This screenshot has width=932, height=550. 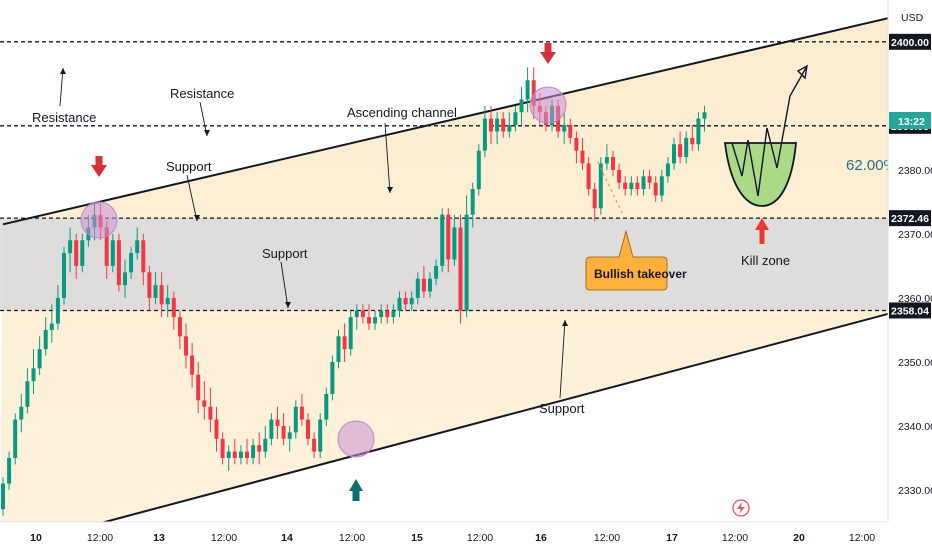 What do you see at coordinates (159, 538) in the screenshot?
I see `time-tick-label: 13` at bounding box center [159, 538].